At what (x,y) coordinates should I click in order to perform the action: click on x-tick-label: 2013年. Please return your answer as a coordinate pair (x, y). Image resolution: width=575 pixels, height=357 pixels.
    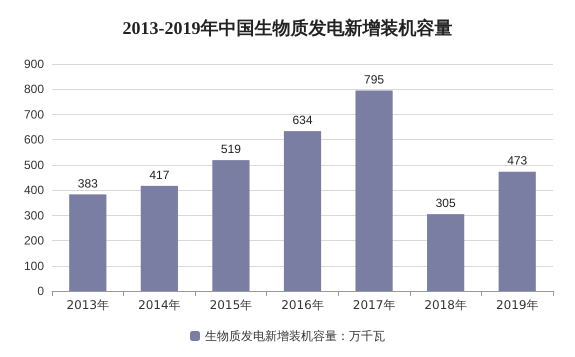
    Looking at the image, I should click on (88, 305).